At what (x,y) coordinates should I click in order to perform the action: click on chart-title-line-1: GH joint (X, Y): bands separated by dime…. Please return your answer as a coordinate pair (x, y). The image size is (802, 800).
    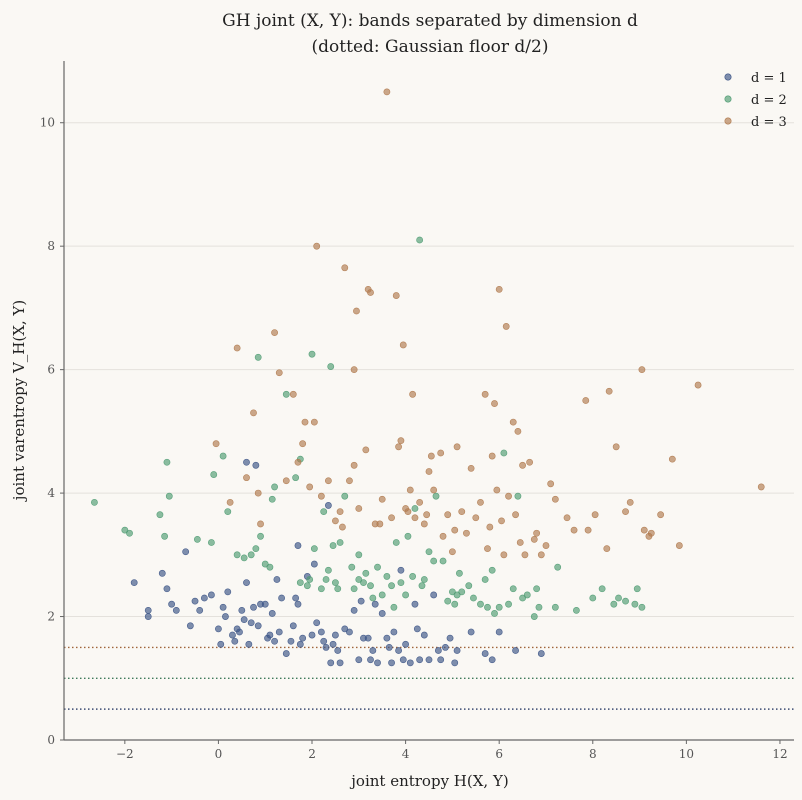
    Looking at the image, I should click on (430, 21).